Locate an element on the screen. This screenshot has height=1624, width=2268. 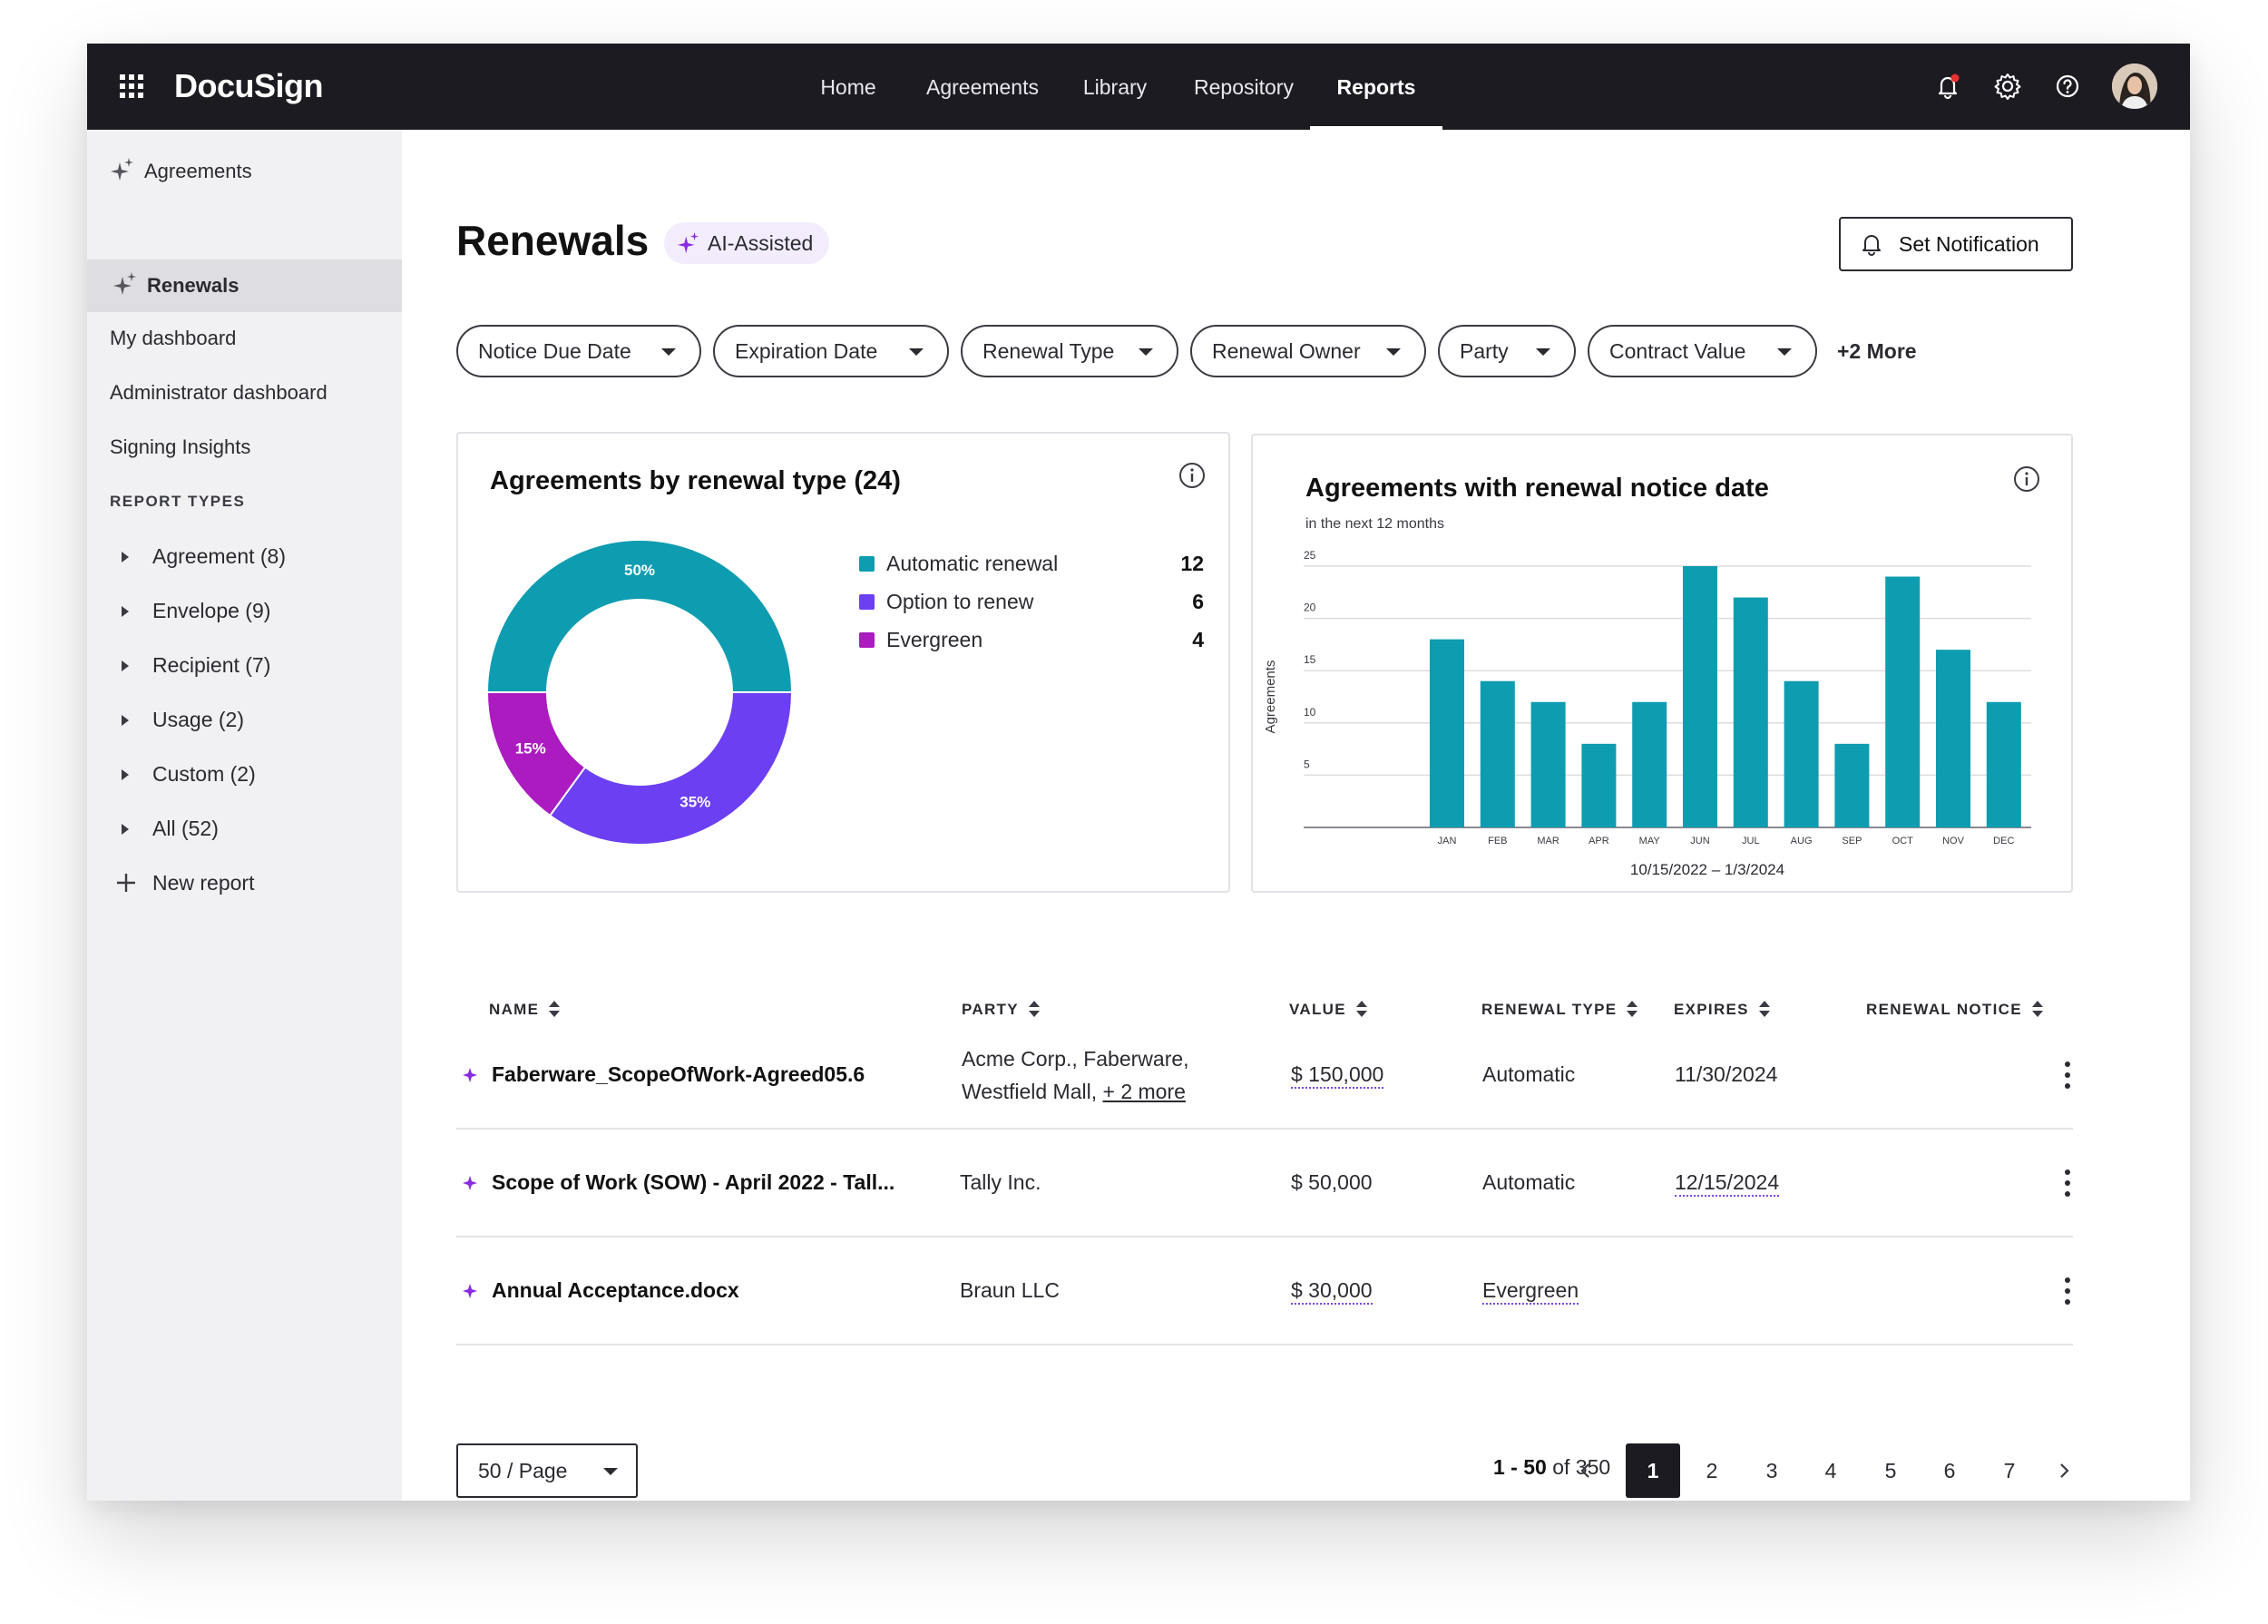
bar-nov is located at coordinates (1953, 738).